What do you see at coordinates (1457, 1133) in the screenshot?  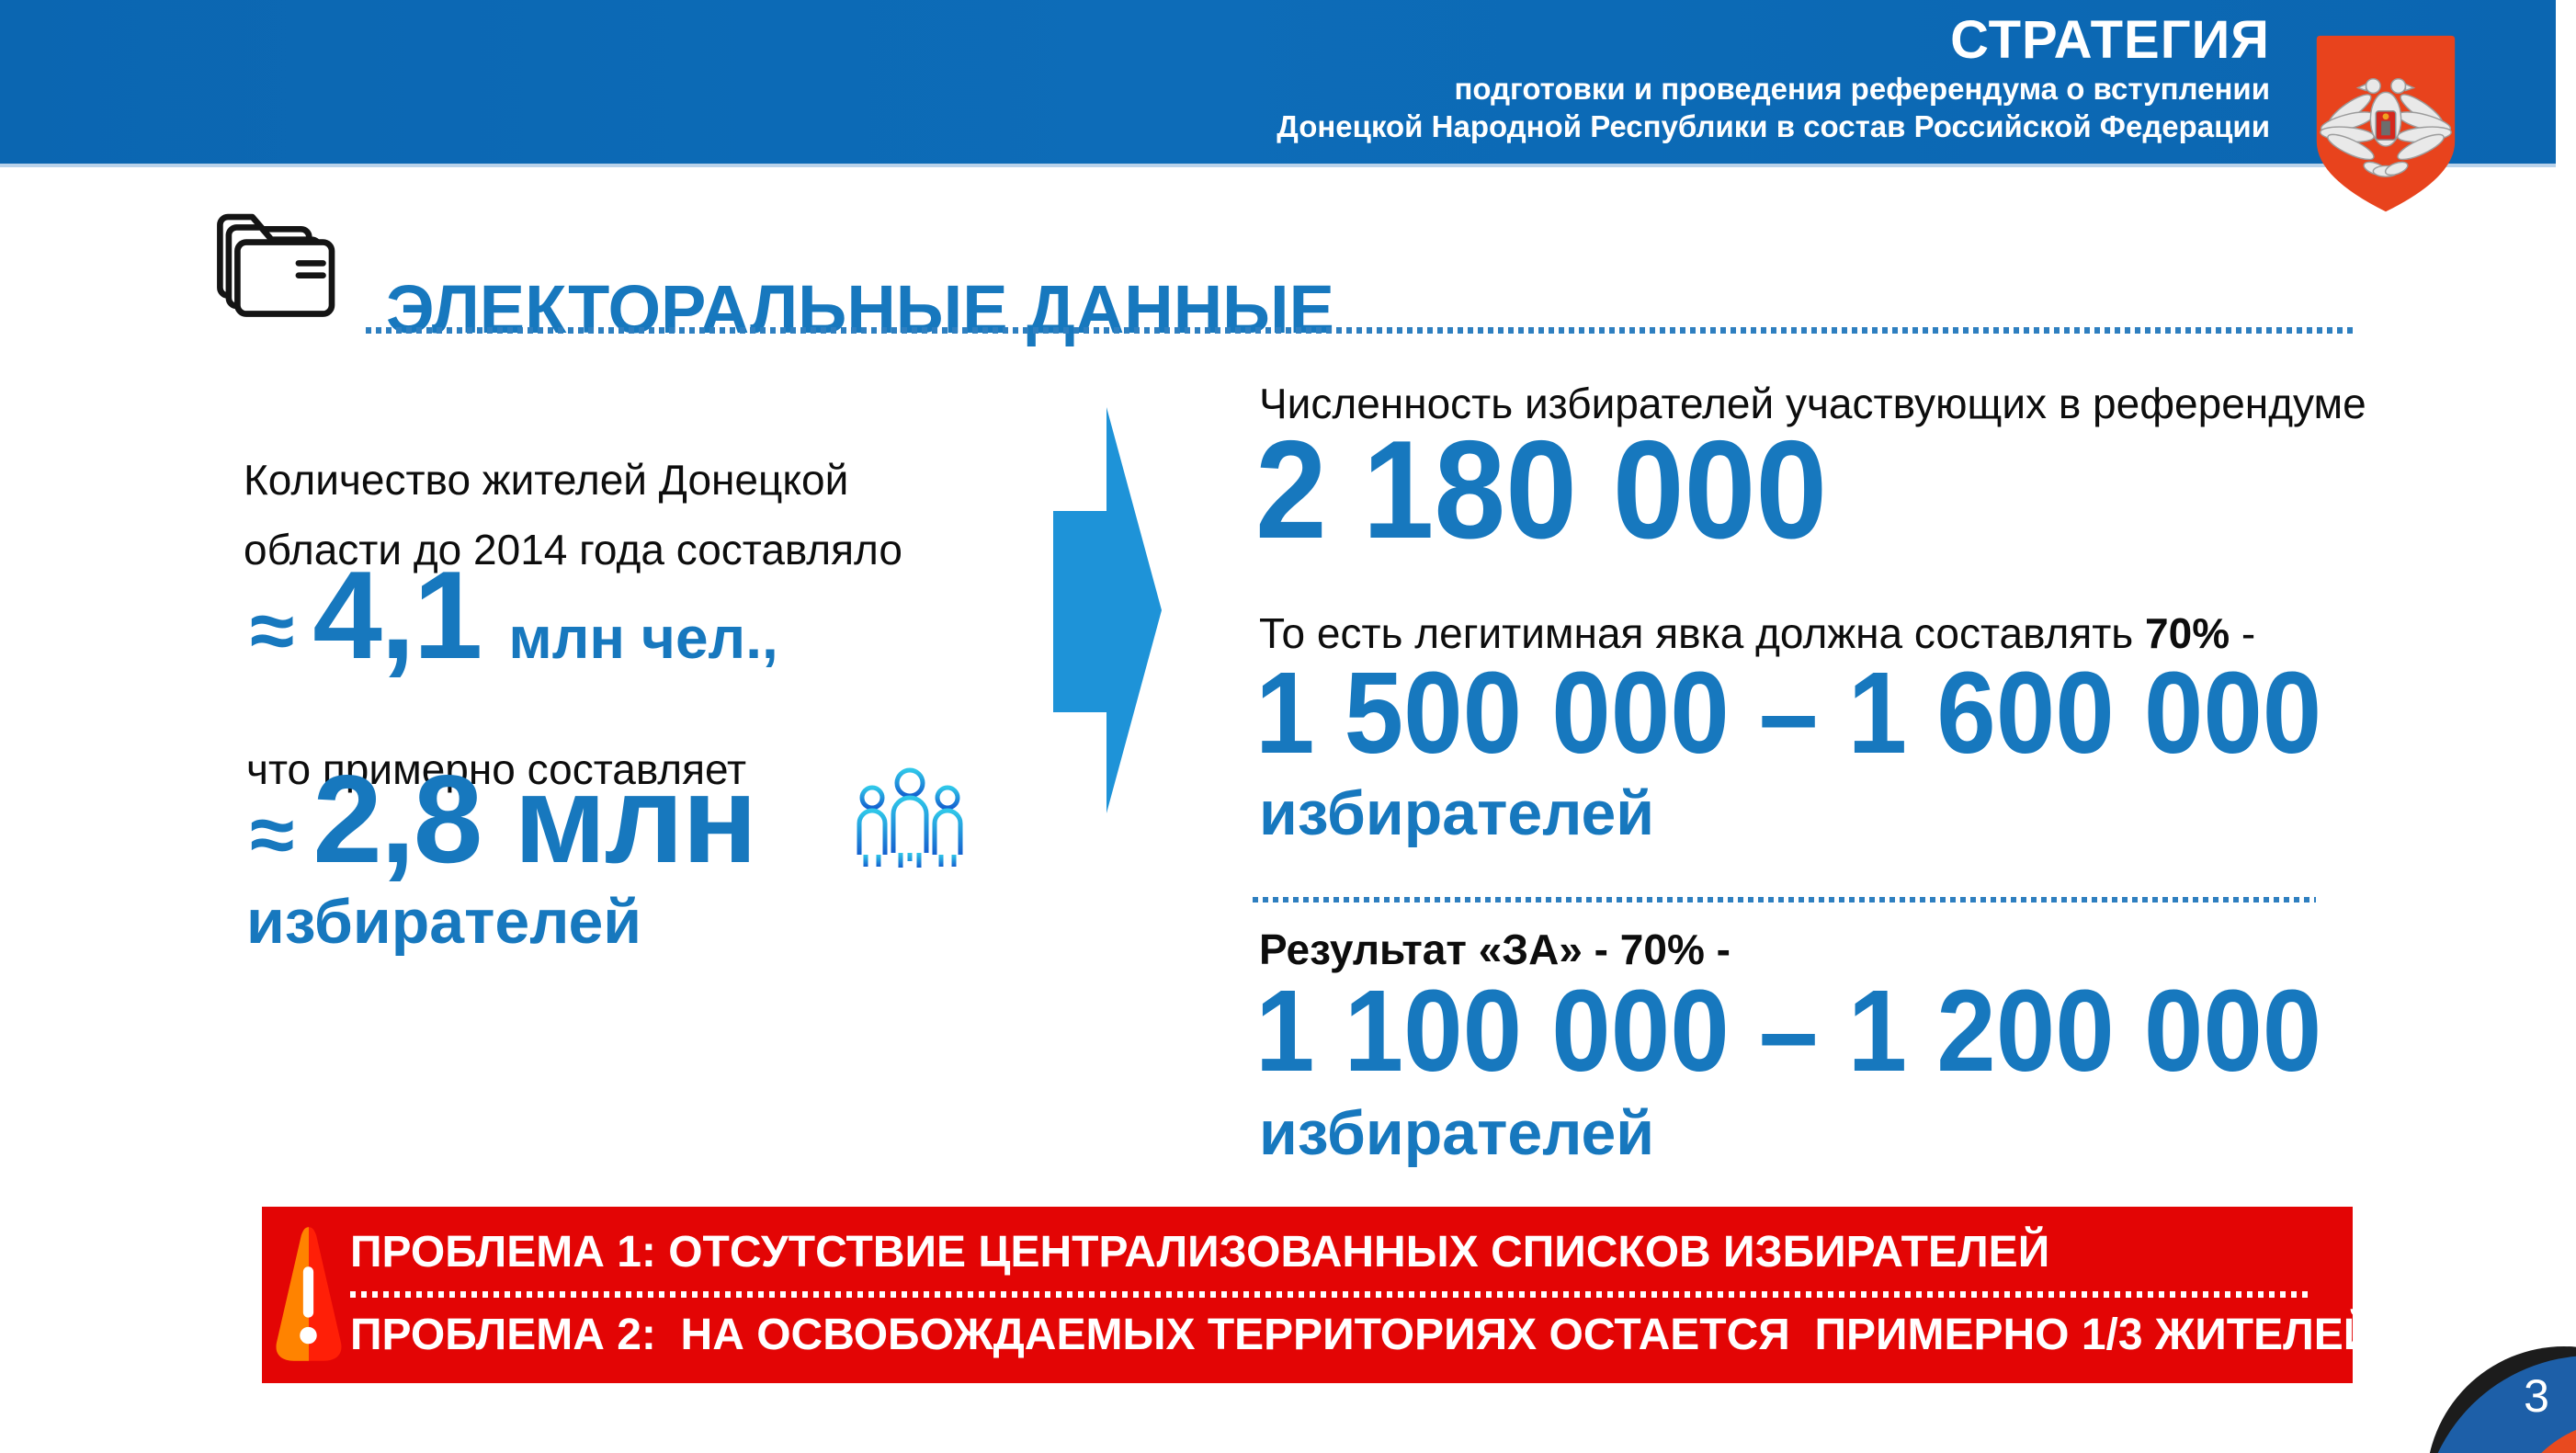 I see `result-unit: избирателей` at bounding box center [1457, 1133].